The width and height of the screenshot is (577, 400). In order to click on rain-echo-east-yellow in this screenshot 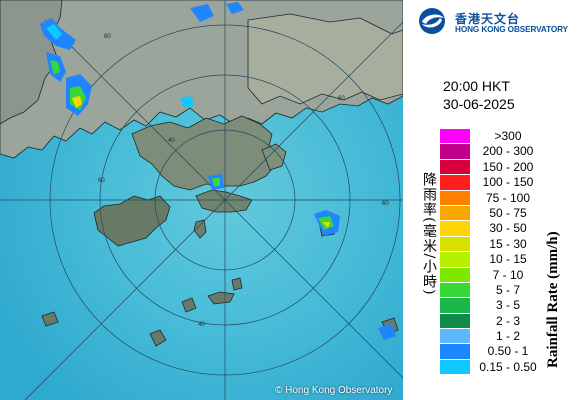, I will do `click(326, 225)`.